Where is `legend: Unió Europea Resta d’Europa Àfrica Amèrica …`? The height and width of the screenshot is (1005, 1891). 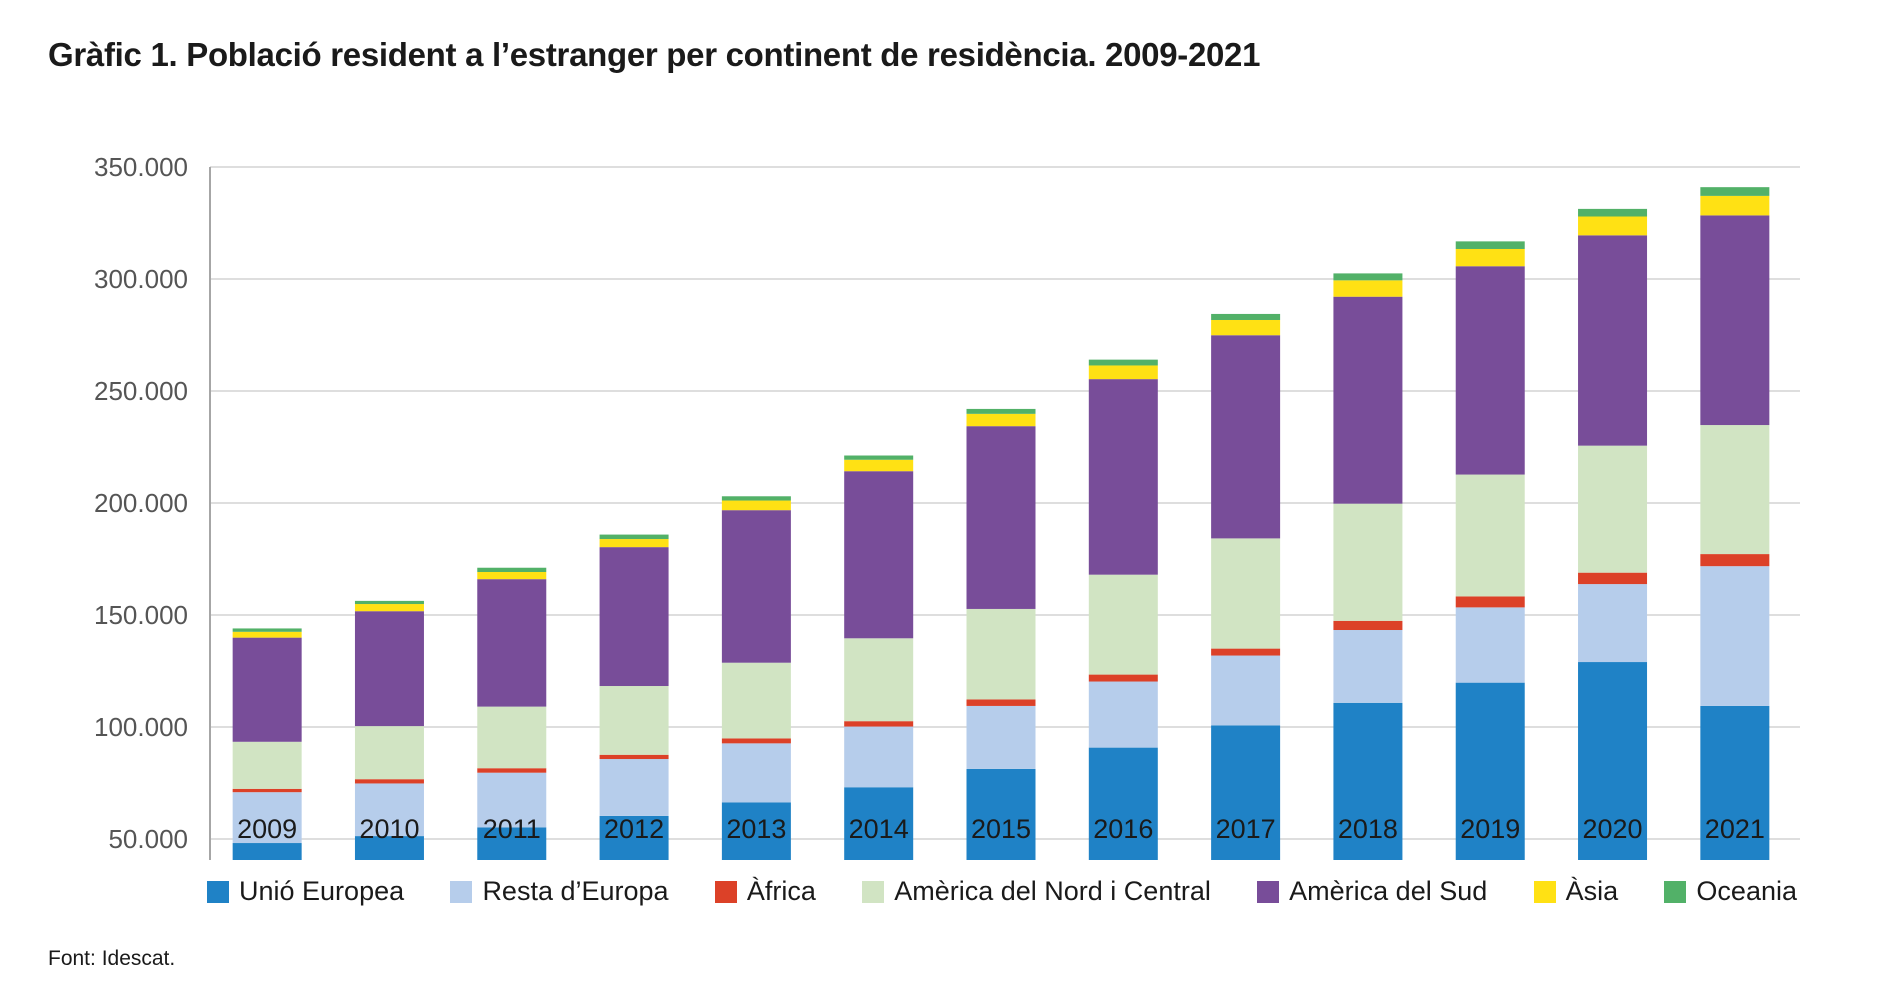 legend: Unió Europea Resta d’Europa Àfrica Amèrica … is located at coordinates (1002, 891).